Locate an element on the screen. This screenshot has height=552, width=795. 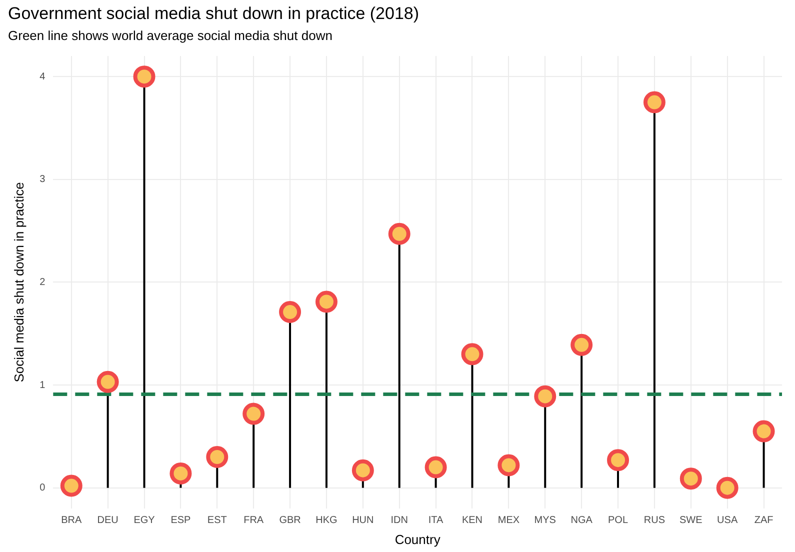
y-tick-label: 1 is located at coordinates (43, 385).